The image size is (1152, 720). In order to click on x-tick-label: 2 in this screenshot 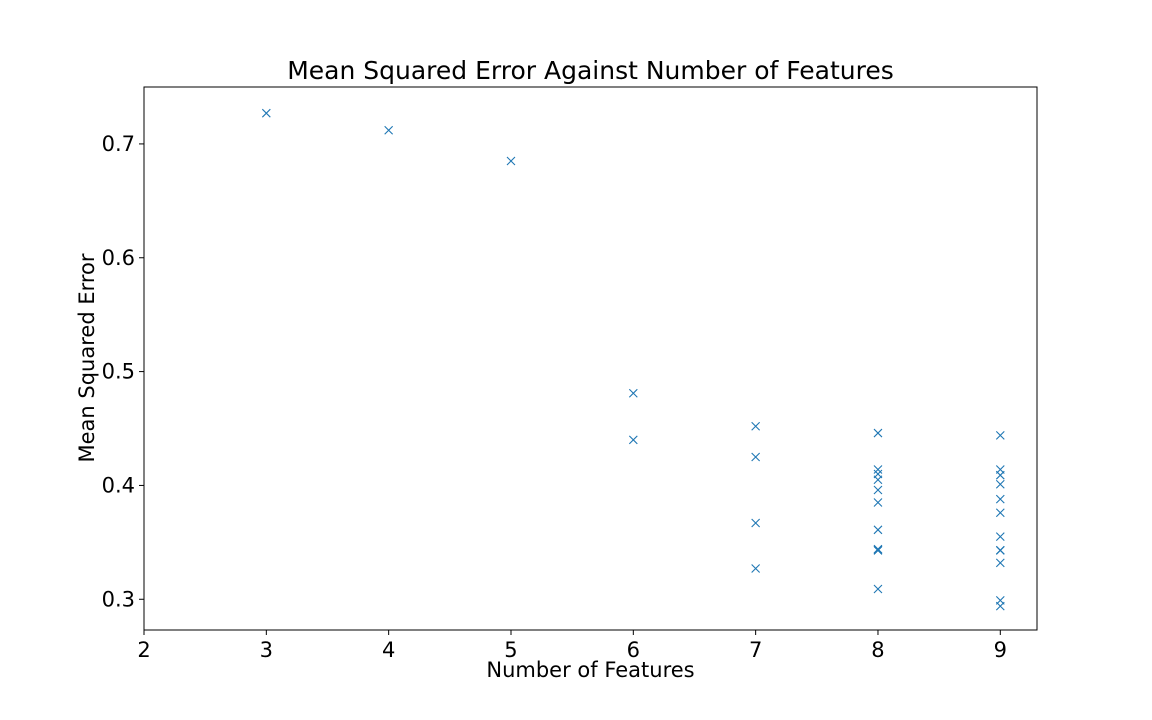, I will do `click(143, 650)`.